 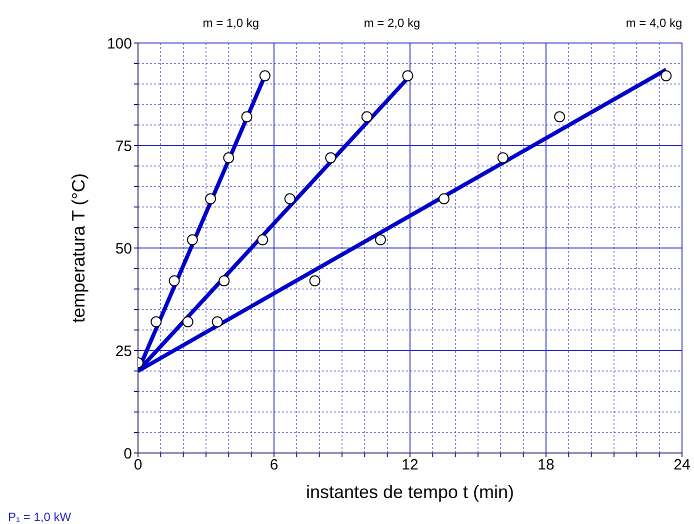 What do you see at coordinates (392, 23) in the screenshot?
I see `text: m = 2,0 kg` at bounding box center [392, 23].